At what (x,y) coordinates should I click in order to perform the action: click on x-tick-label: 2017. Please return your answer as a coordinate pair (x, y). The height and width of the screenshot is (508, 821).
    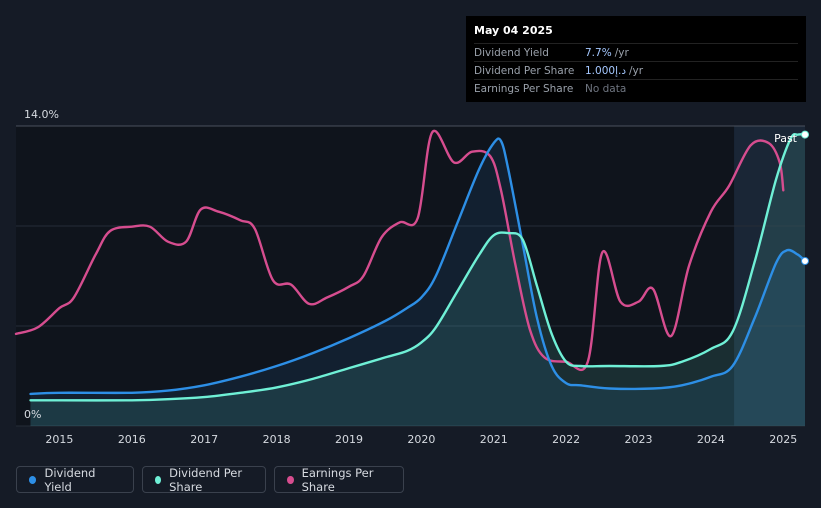
    Looking at the image, I should click on (204, 439).